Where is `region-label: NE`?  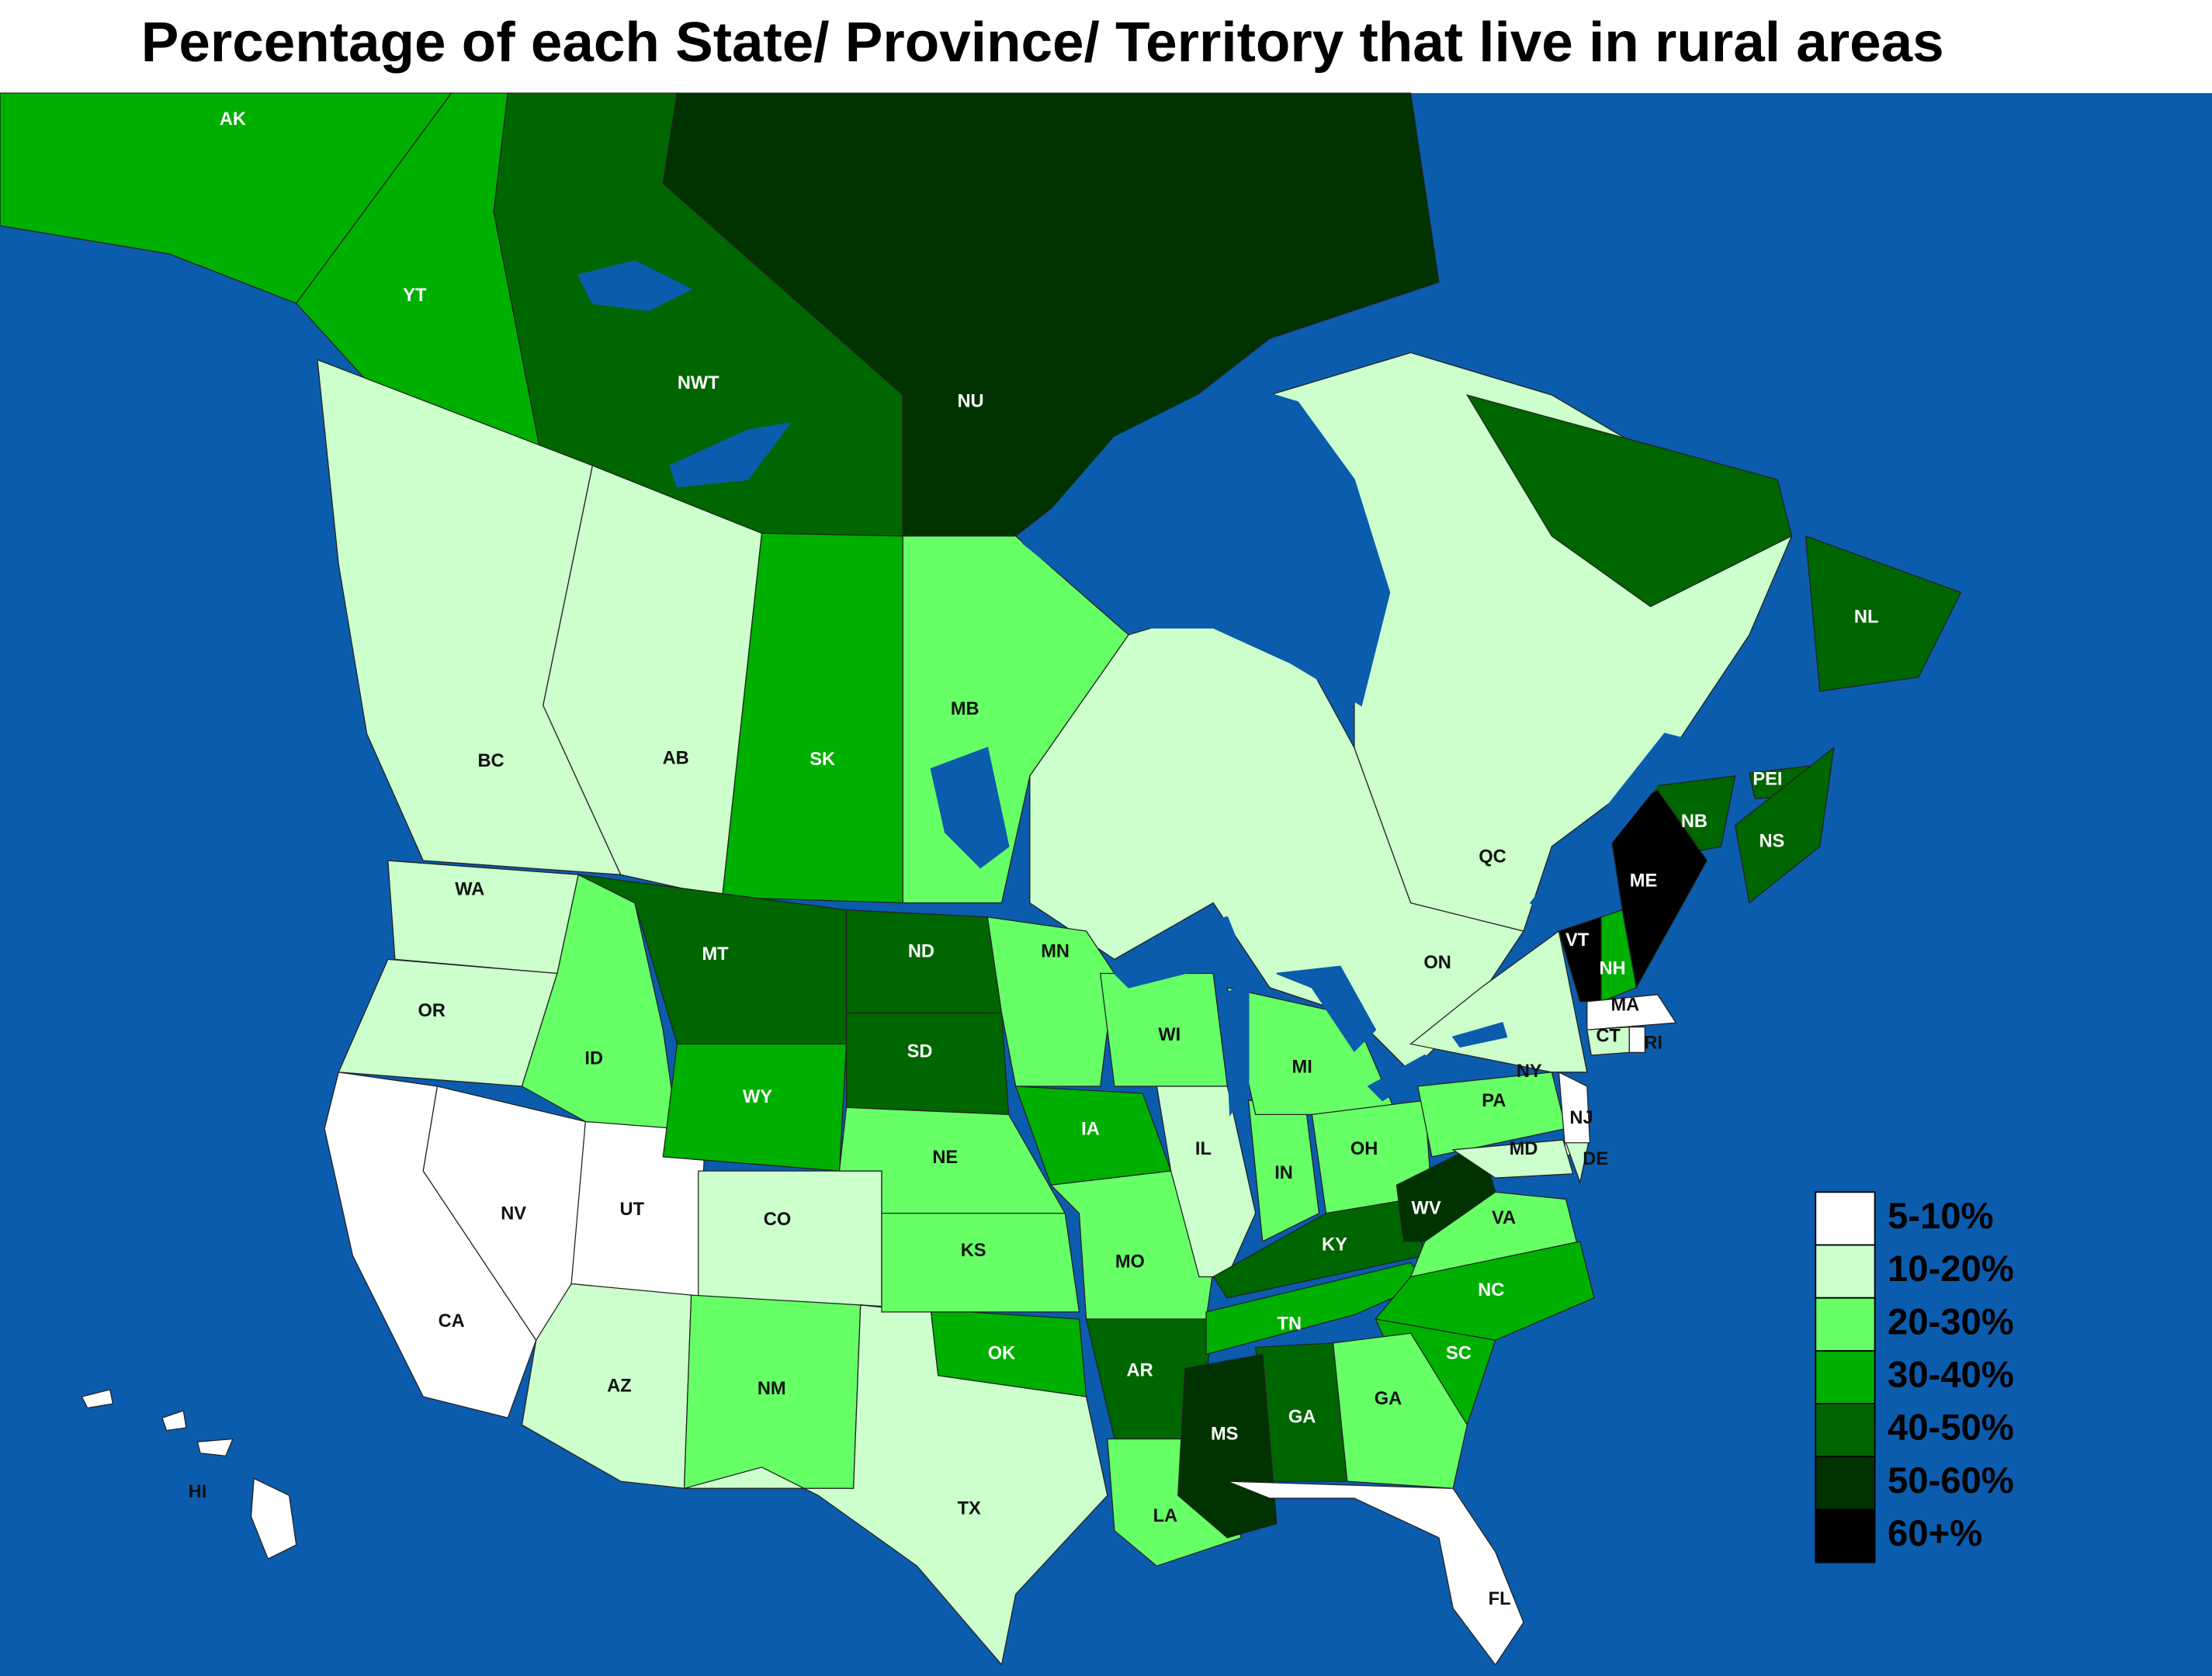 region-label: NE is located at coordinates (945, 1158).